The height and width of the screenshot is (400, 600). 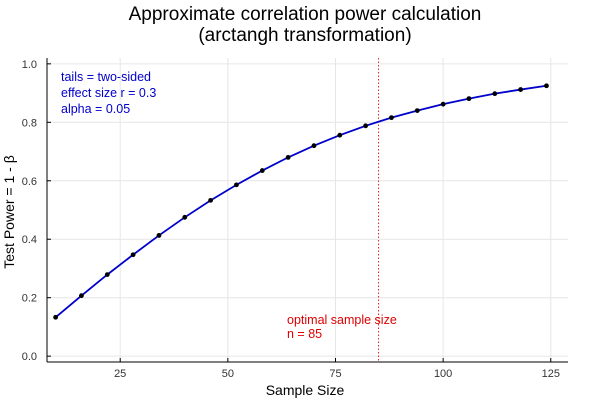 What do you see at coordinates (9, 211) in the screenshot?
I see `y-axis-label: Test Power = 1 - β` at bounding box center [9, 211].